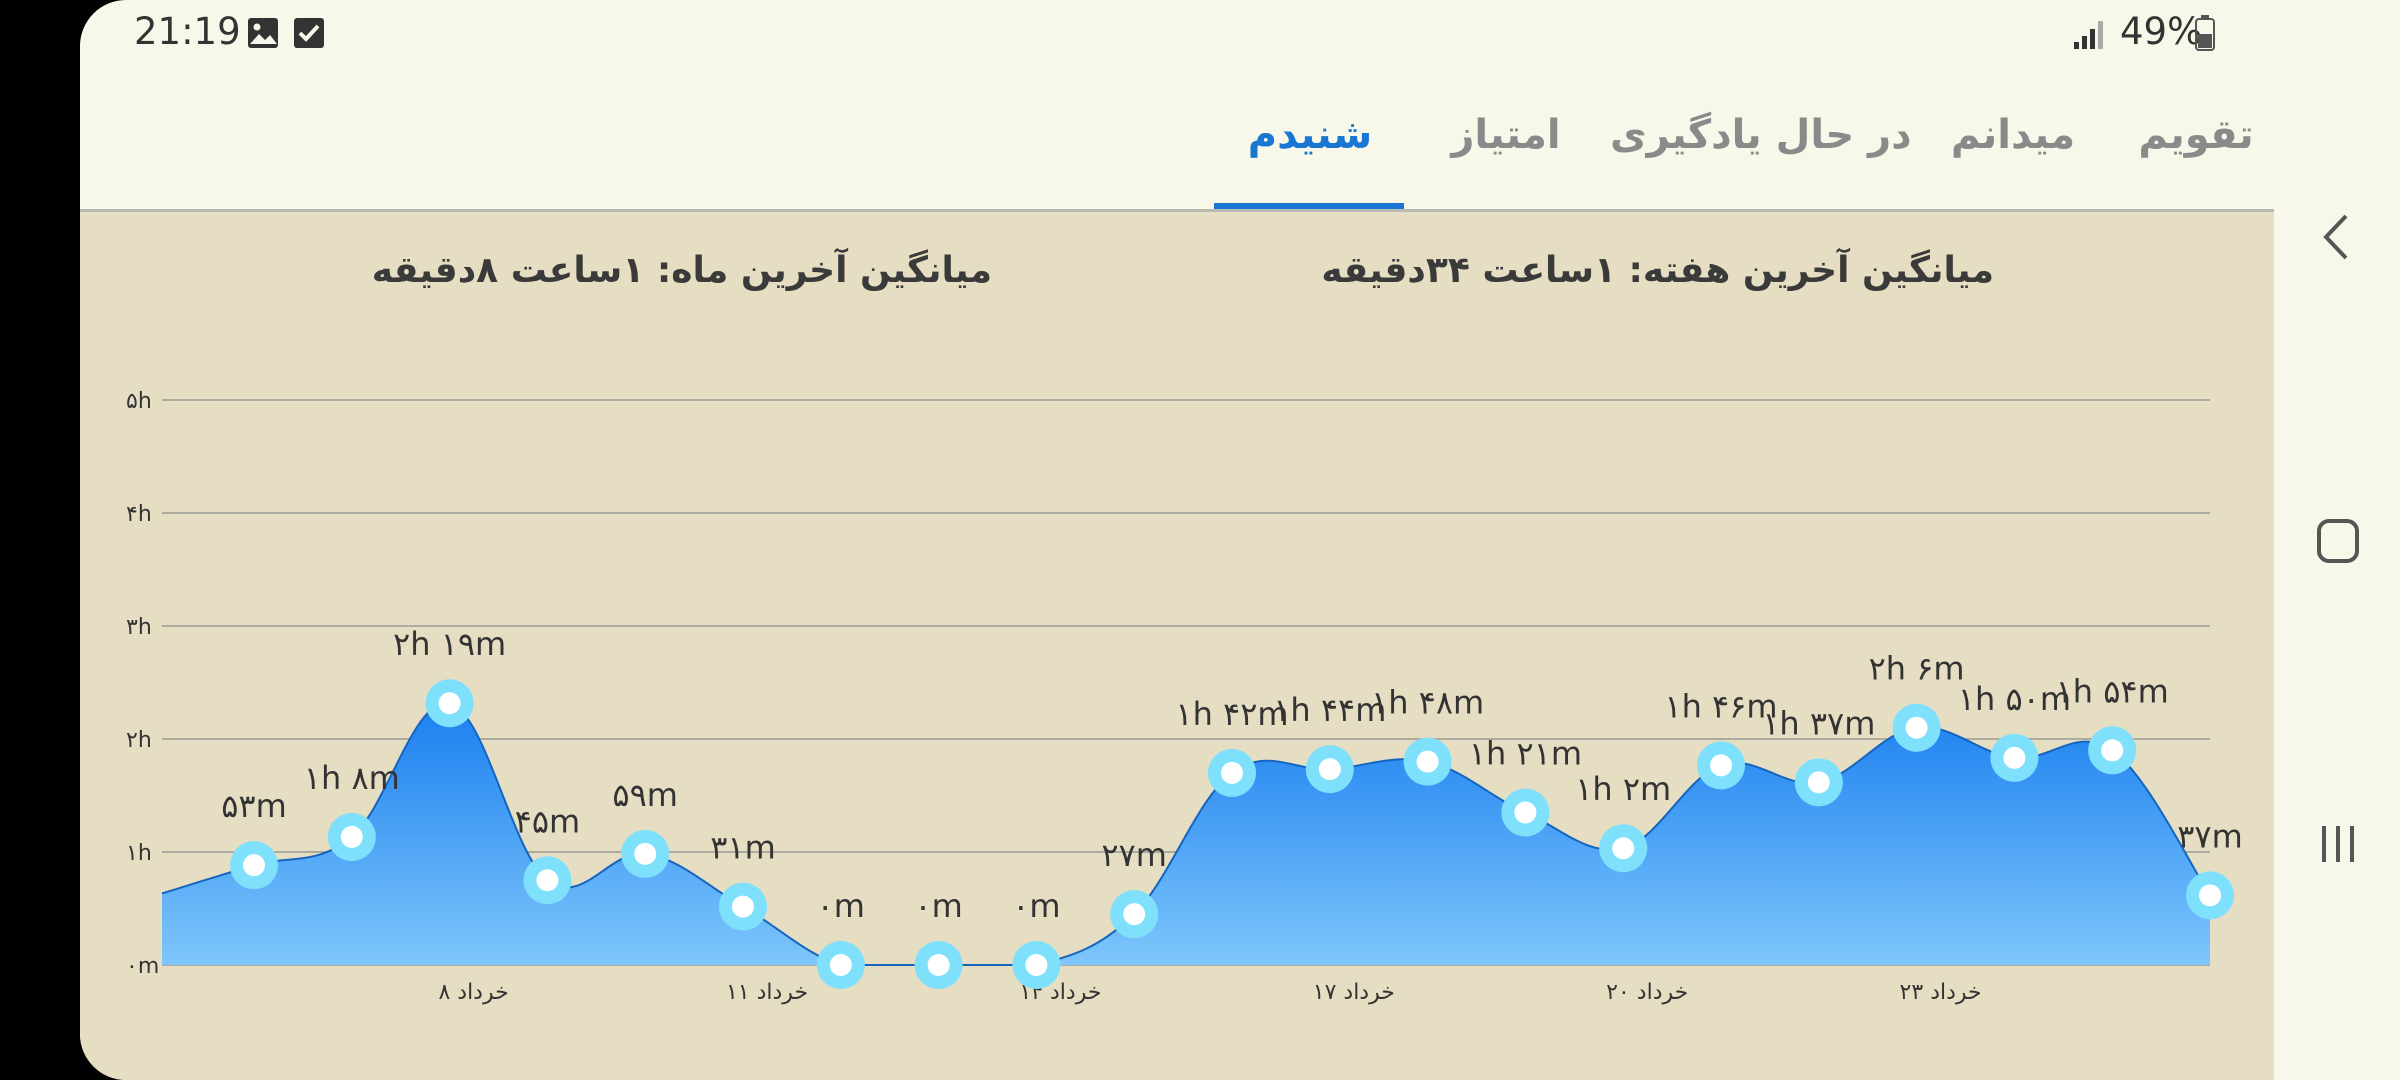 The image size is (2400, 1080). I want to click on y-tick-label: ۴h, so click(139, 514).